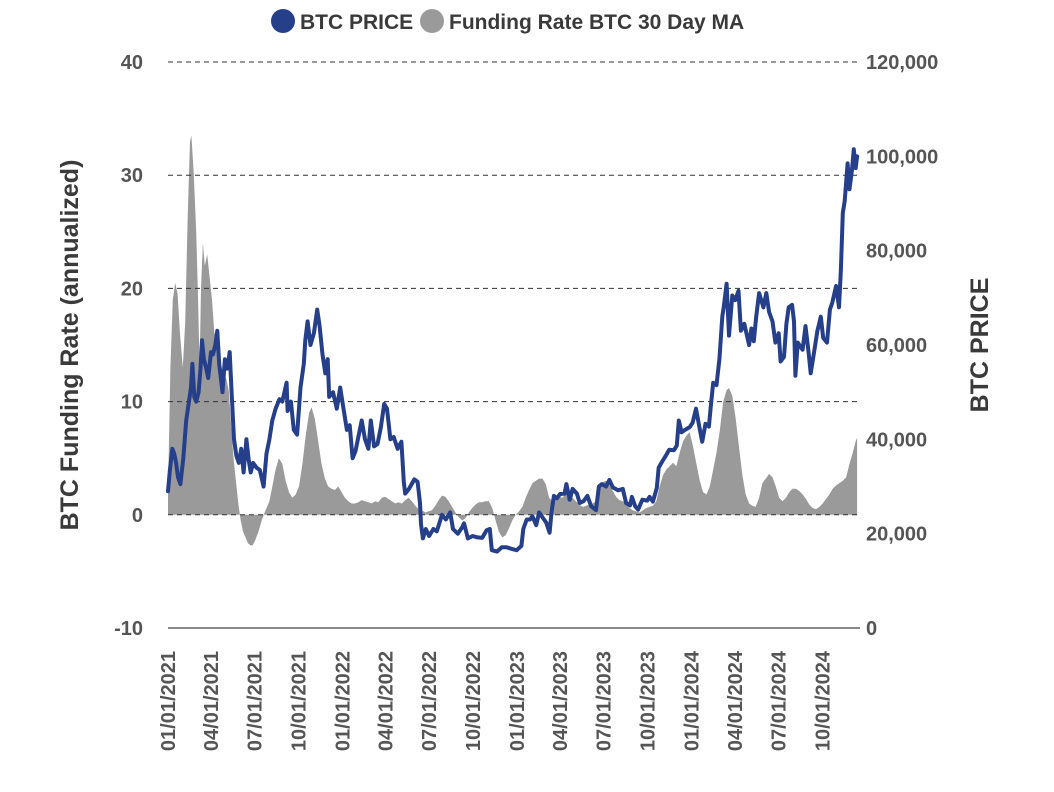 This screenshot has width=1054, height=792. I want to click on x-tick-label: 04/01/2022, so click(387, 701).